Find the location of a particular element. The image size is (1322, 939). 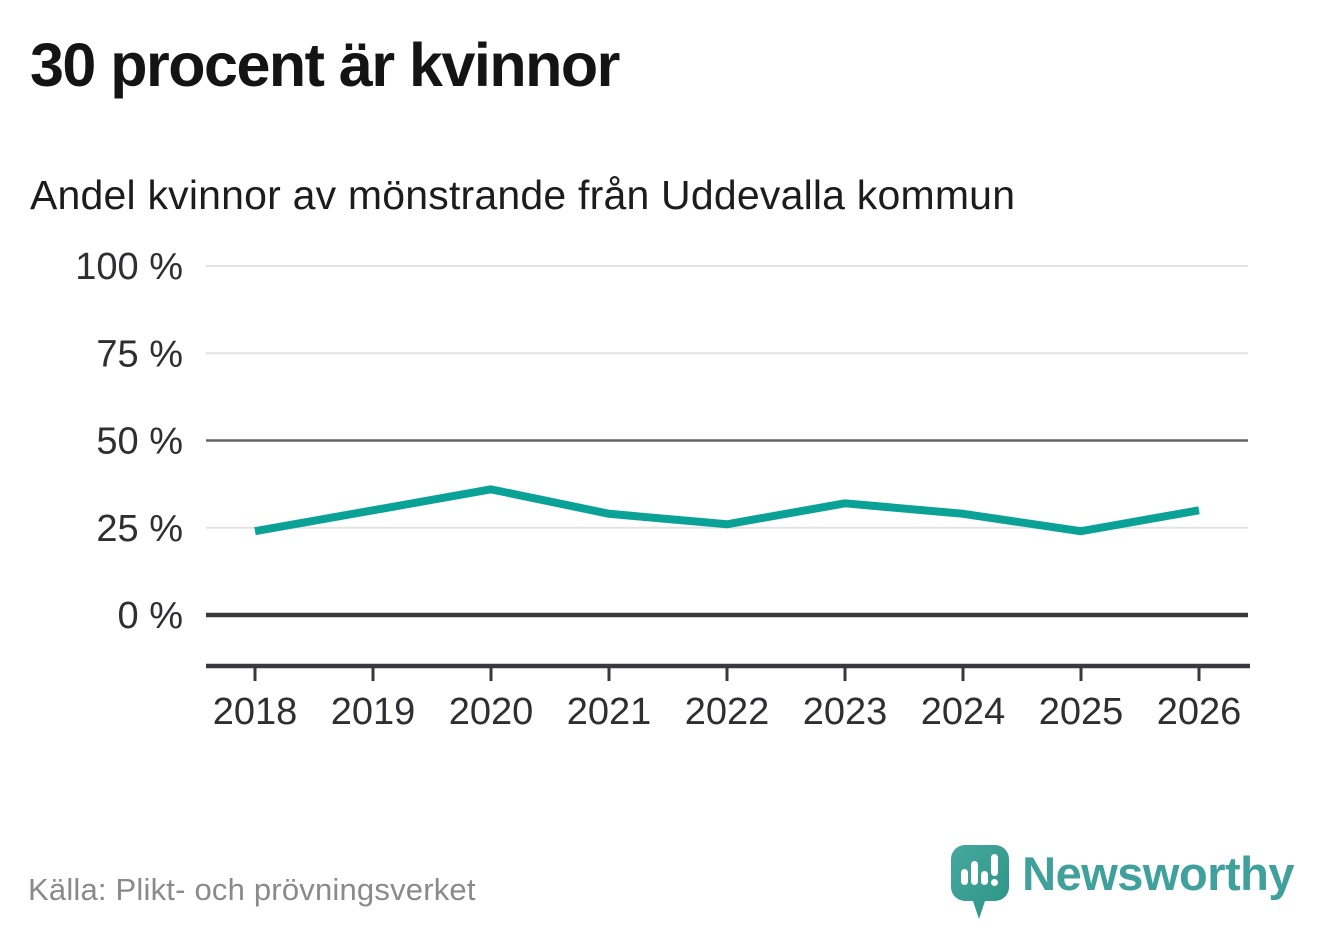

data-line is located at coordinates (727, 510).